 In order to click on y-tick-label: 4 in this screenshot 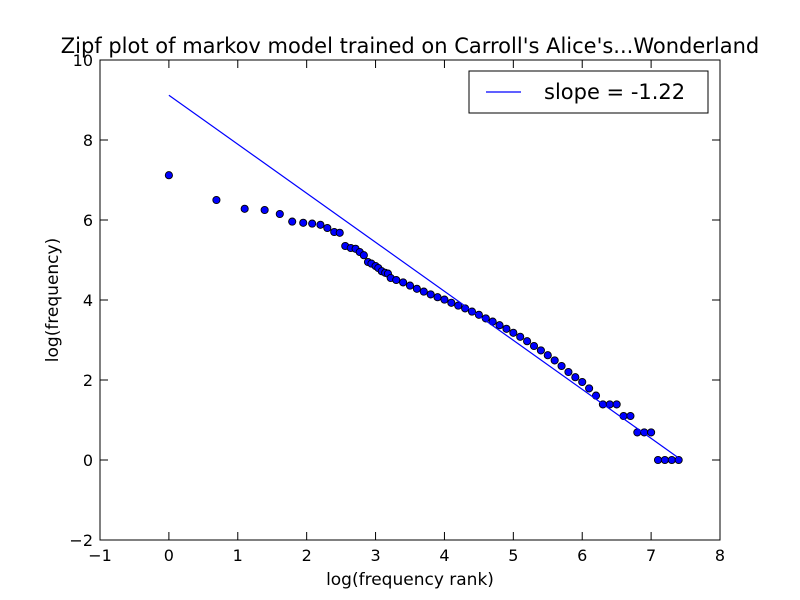, I will do `click(88, 300)`.